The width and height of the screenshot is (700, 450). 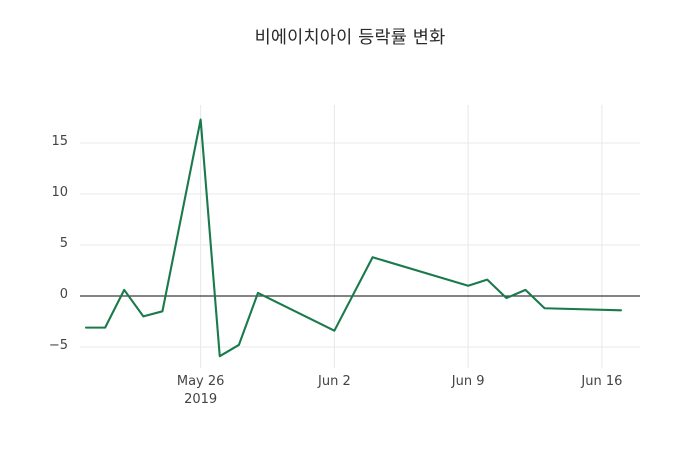 What do you see at coordinates (334, 381) in the screenshot?
I see `x-axis-tick-label: Jun 2` at bounding box center [334, 381].